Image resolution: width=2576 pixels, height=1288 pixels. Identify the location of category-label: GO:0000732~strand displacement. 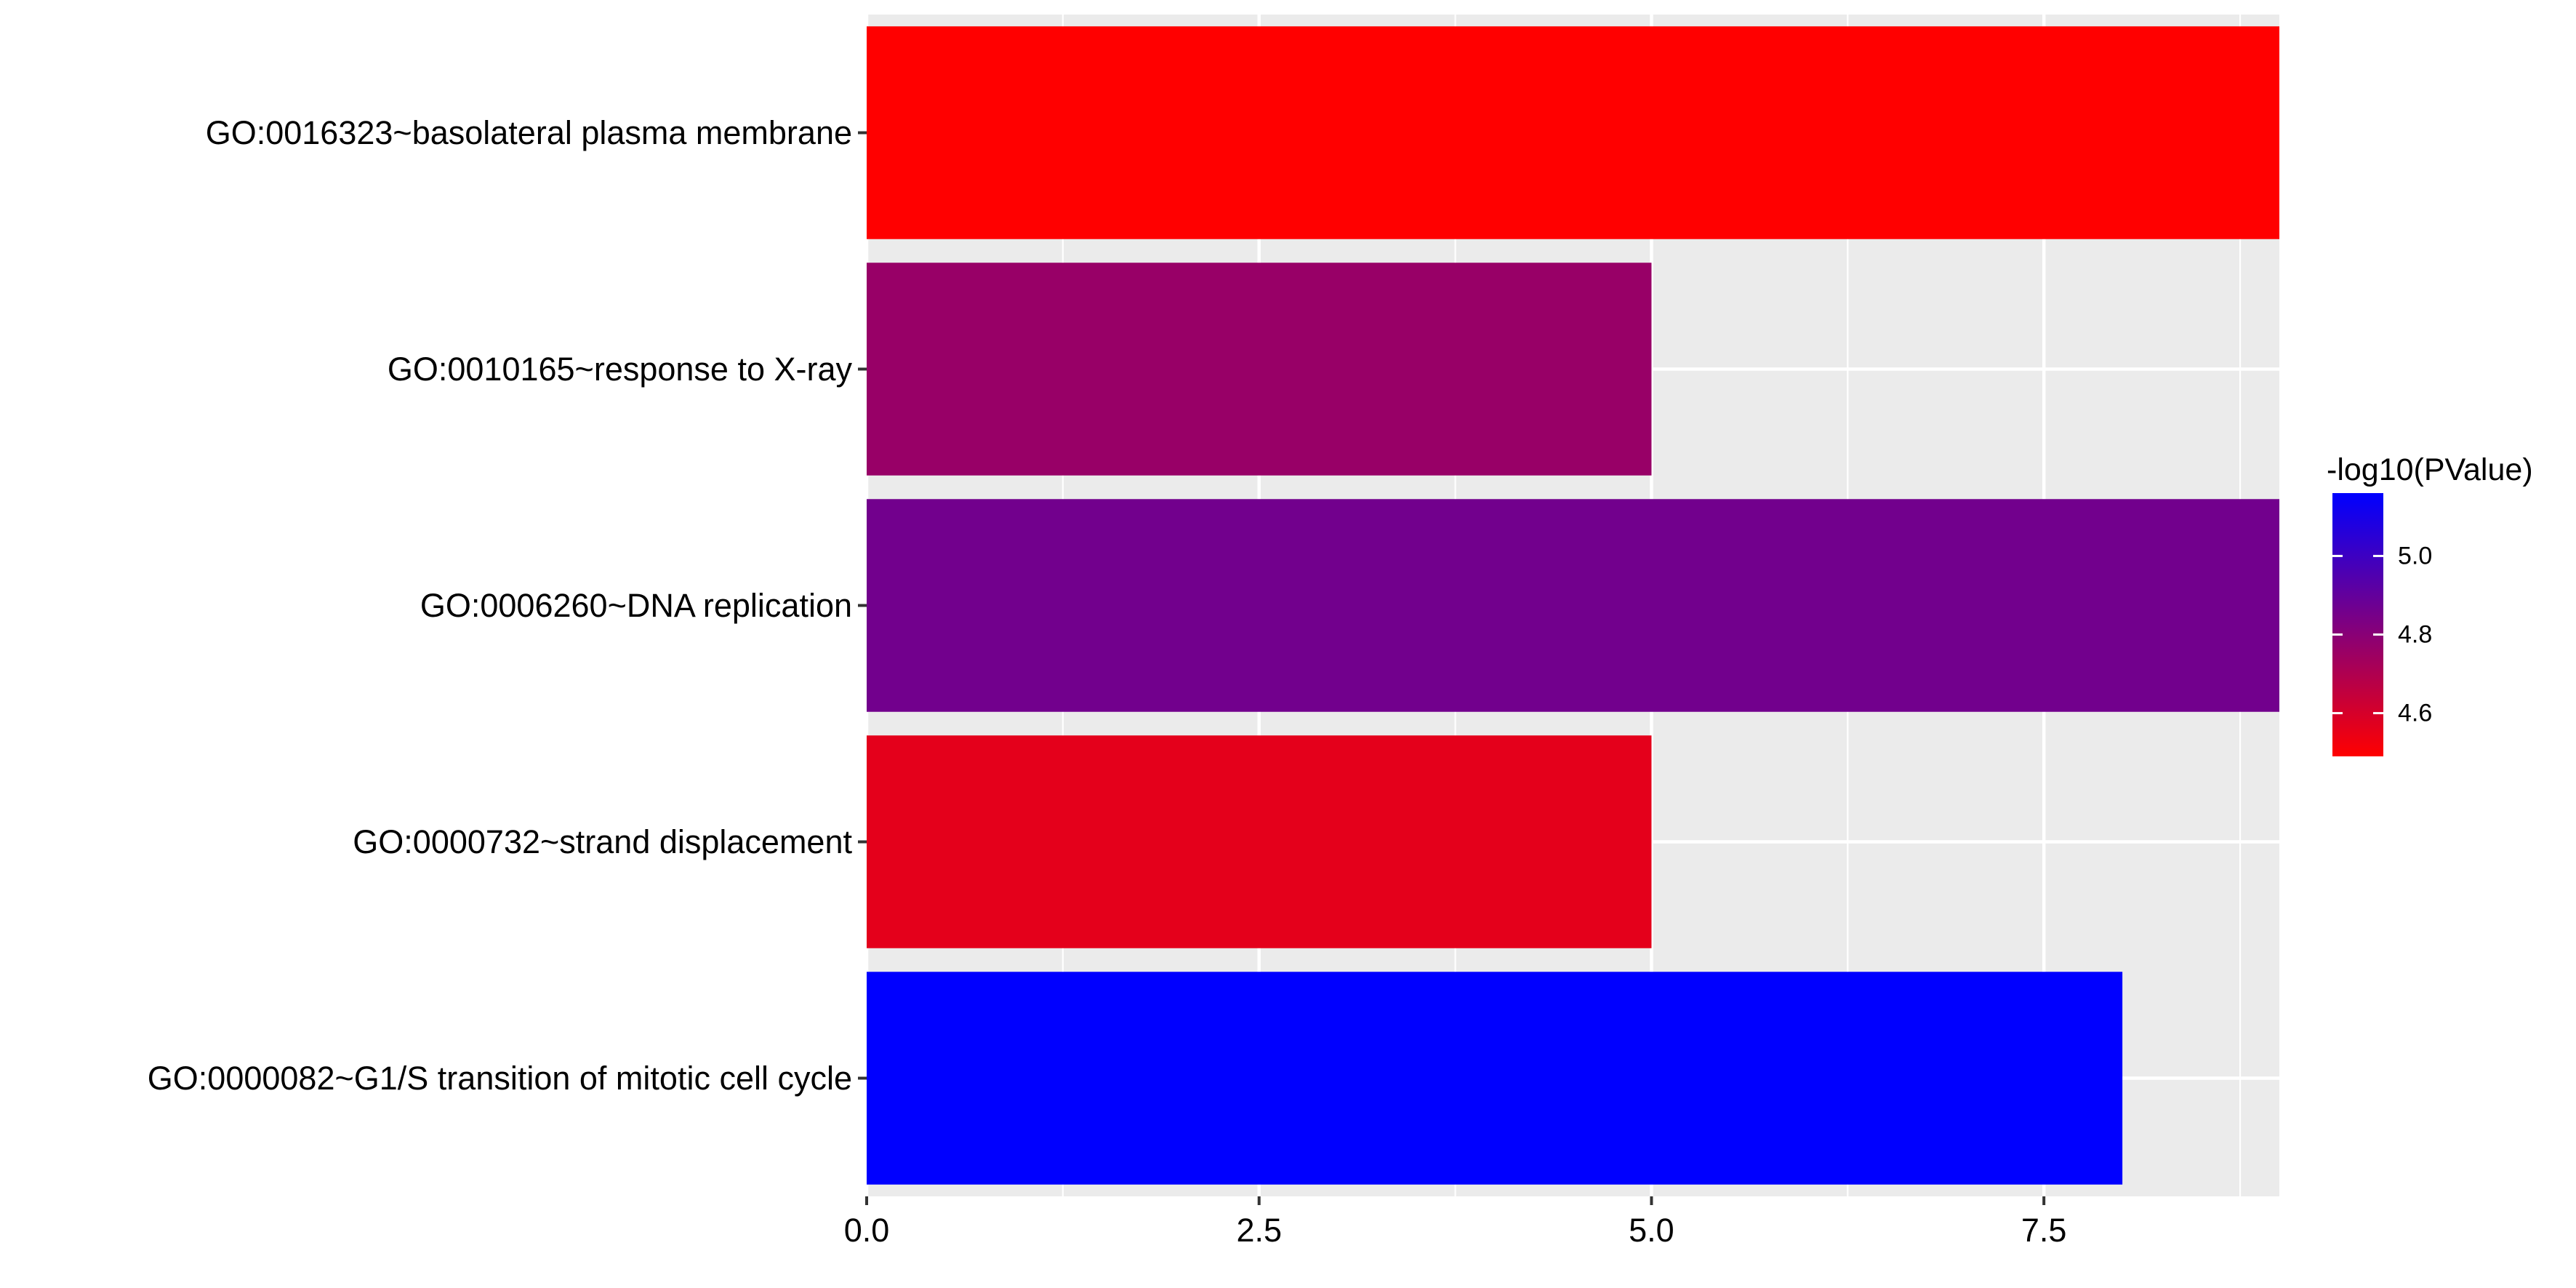
(602, 841).